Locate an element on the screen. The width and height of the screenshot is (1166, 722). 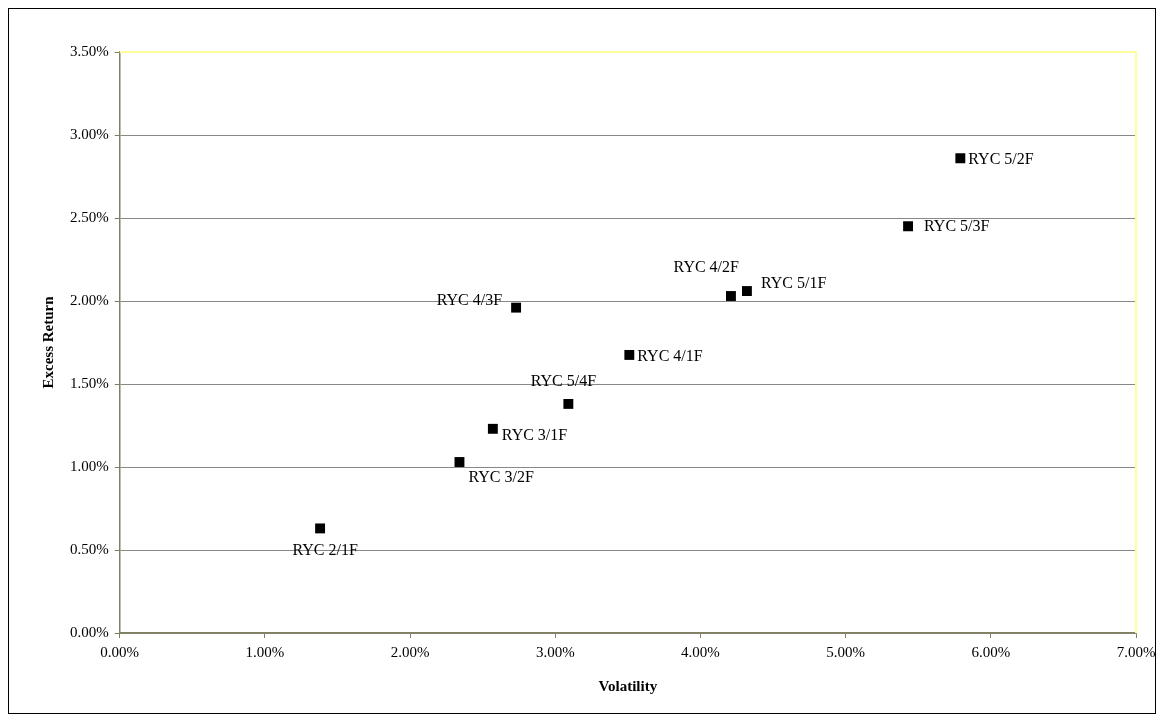
y-tick-label: 2.50% is located at coordinates (89, 216).